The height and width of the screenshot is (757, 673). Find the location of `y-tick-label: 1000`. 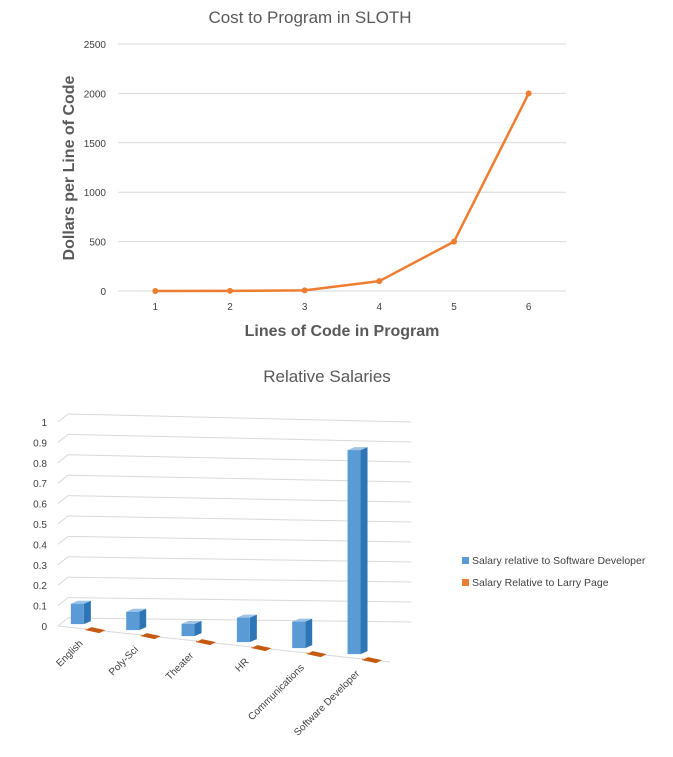

y-tick-label: 1000 is located at coordinates (95, 193).